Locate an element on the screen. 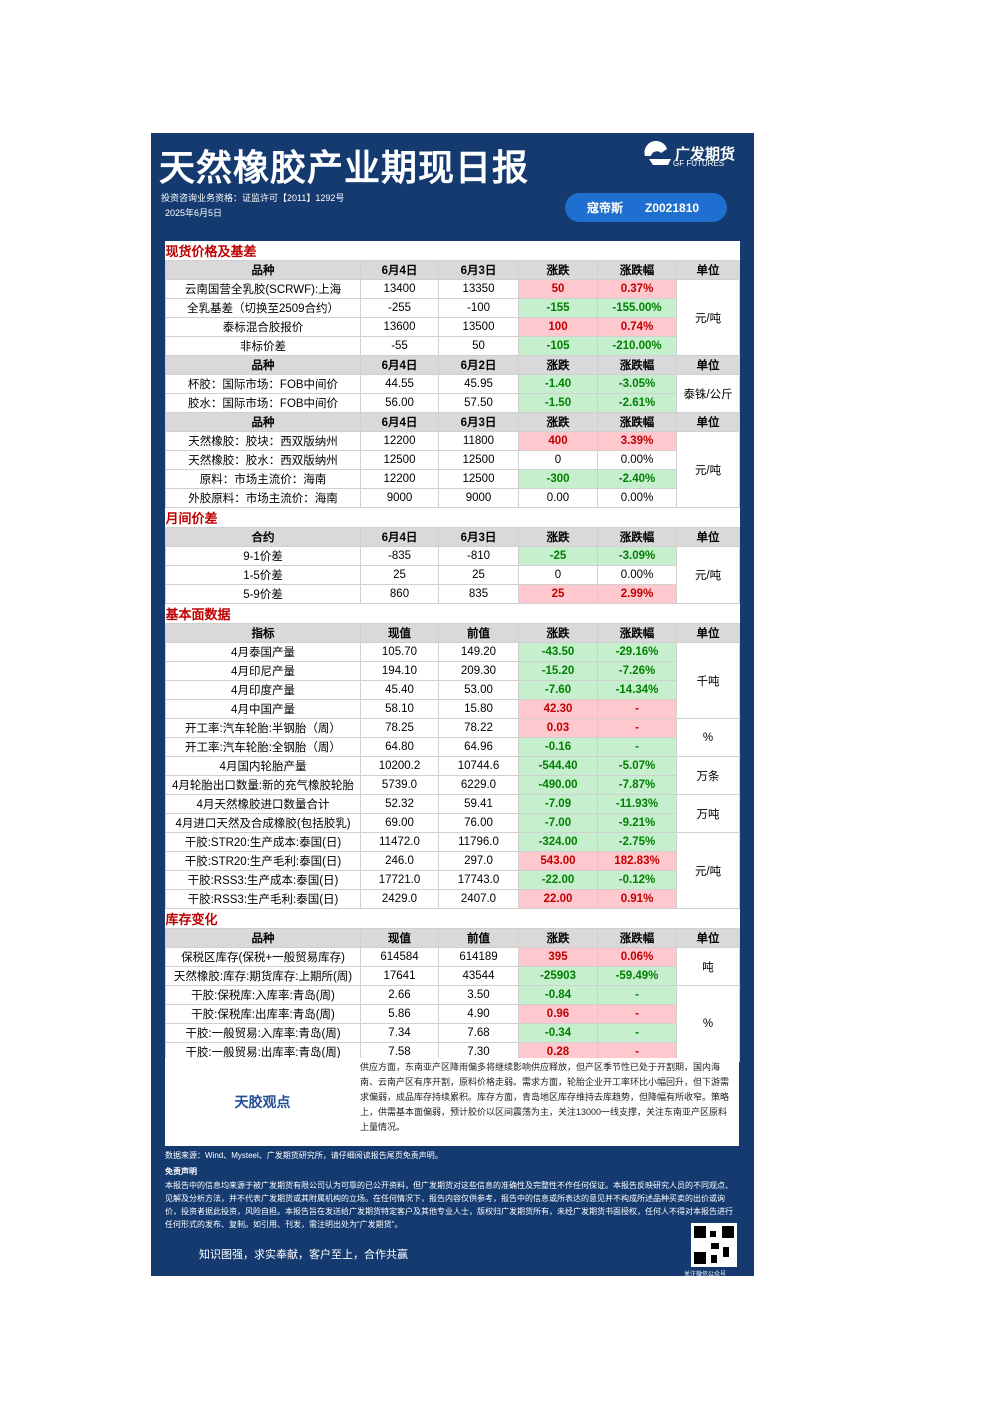 Image resolution: width=992 pixels, height=1403 pixels. cell: -0.16 is located at coordinates (558, 747).